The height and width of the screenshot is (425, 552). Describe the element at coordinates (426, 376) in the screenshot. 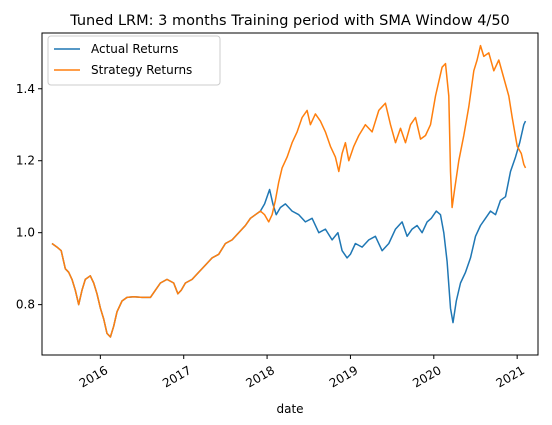

I see `x-tick-label: 2020` at that location.